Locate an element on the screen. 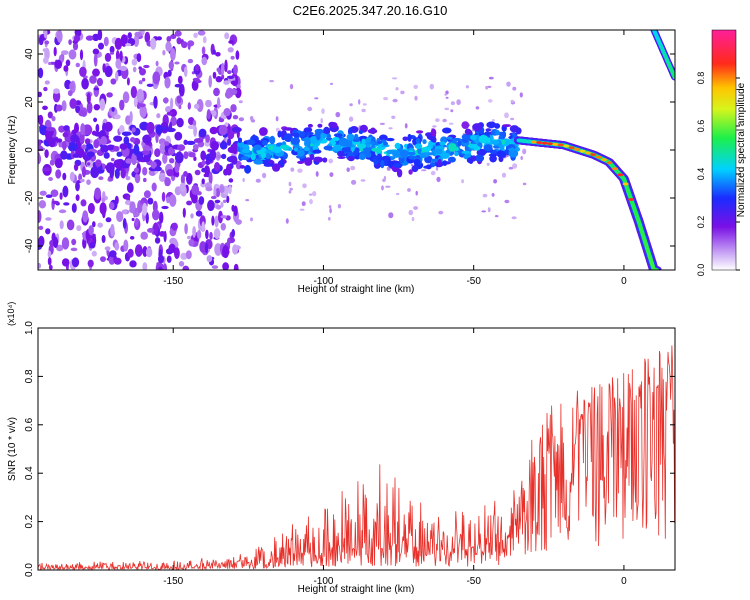 The image size is (750, 600). spectrogram-y-tick-label: 40 is located at coordinates (29, 54).